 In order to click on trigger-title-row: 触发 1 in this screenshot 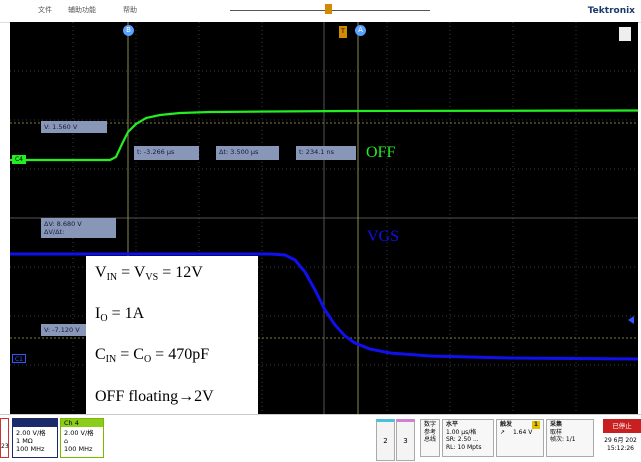, I will do `click(520, 425)`.